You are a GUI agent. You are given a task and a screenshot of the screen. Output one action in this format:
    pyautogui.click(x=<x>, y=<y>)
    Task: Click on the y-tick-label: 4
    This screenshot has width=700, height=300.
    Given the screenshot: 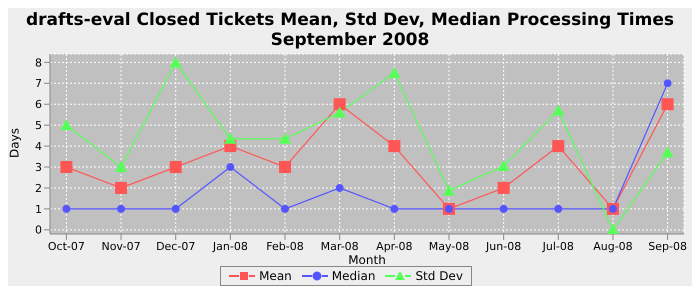 What is the action you would take?
    pyautogui.click(x=38, y=146)
    